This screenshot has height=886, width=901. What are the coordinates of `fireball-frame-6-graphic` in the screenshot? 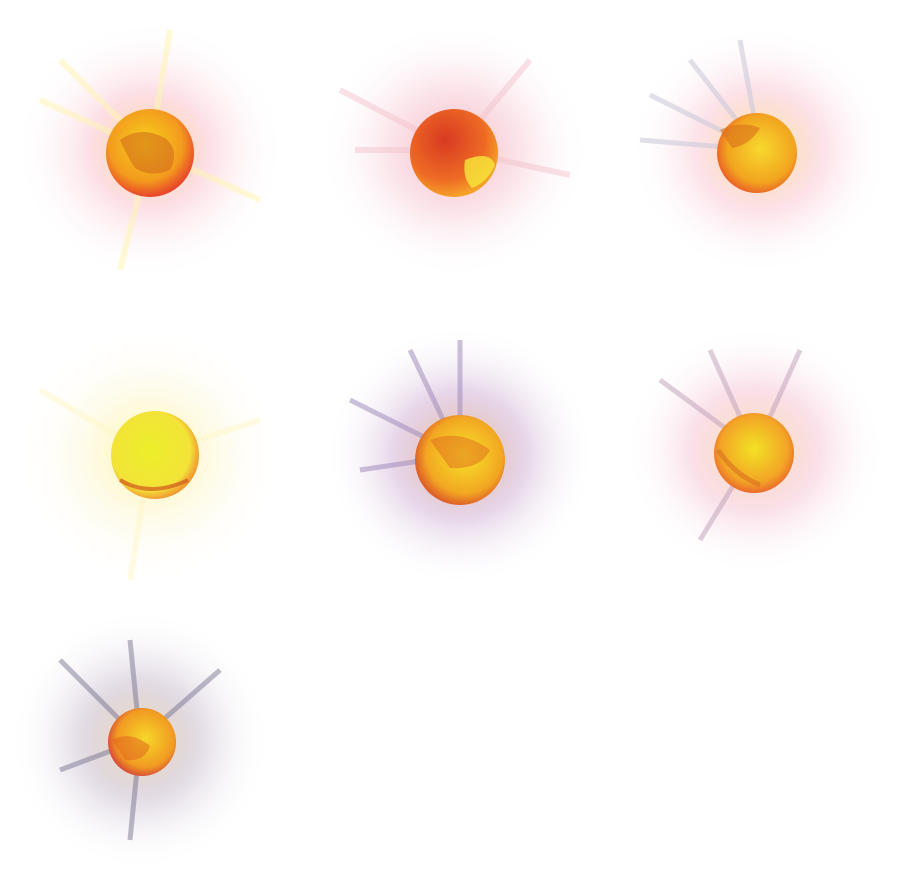 It's located at (755, 450).